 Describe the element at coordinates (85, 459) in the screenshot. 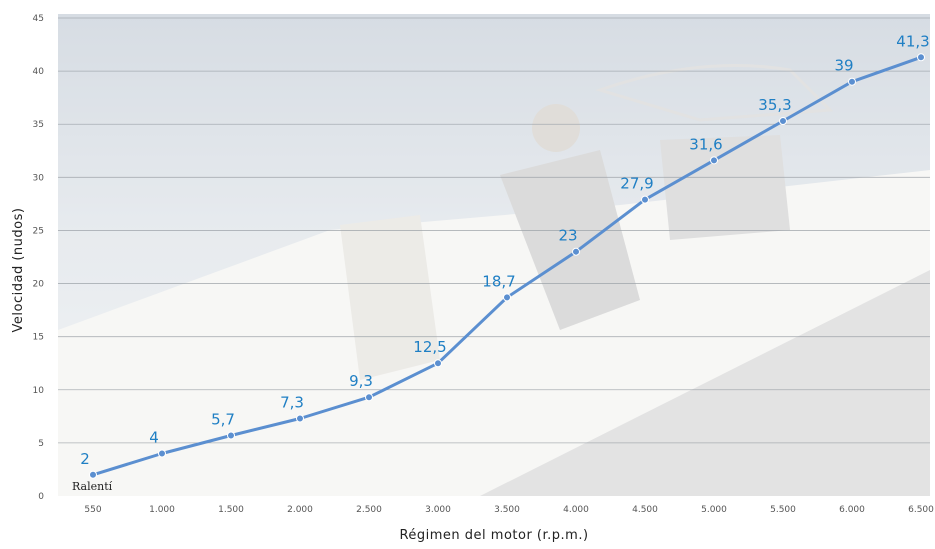

I see `data-label: 2` at that location.